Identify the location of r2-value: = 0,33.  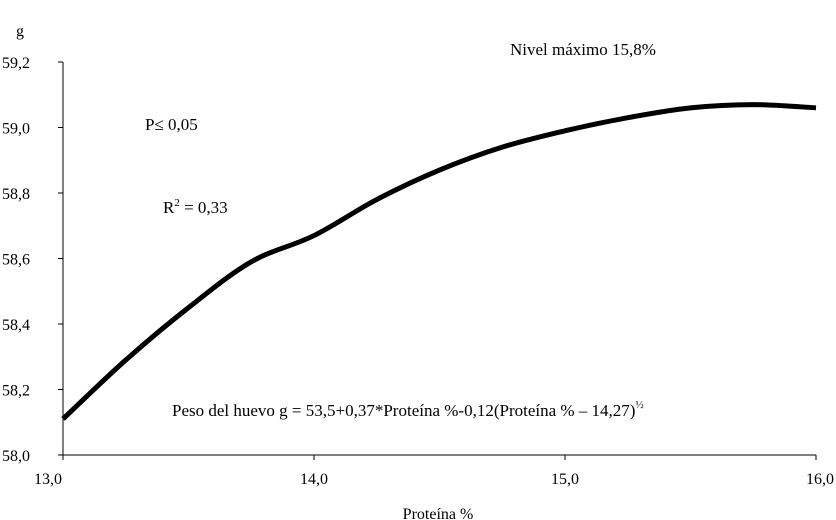
(204, 207).